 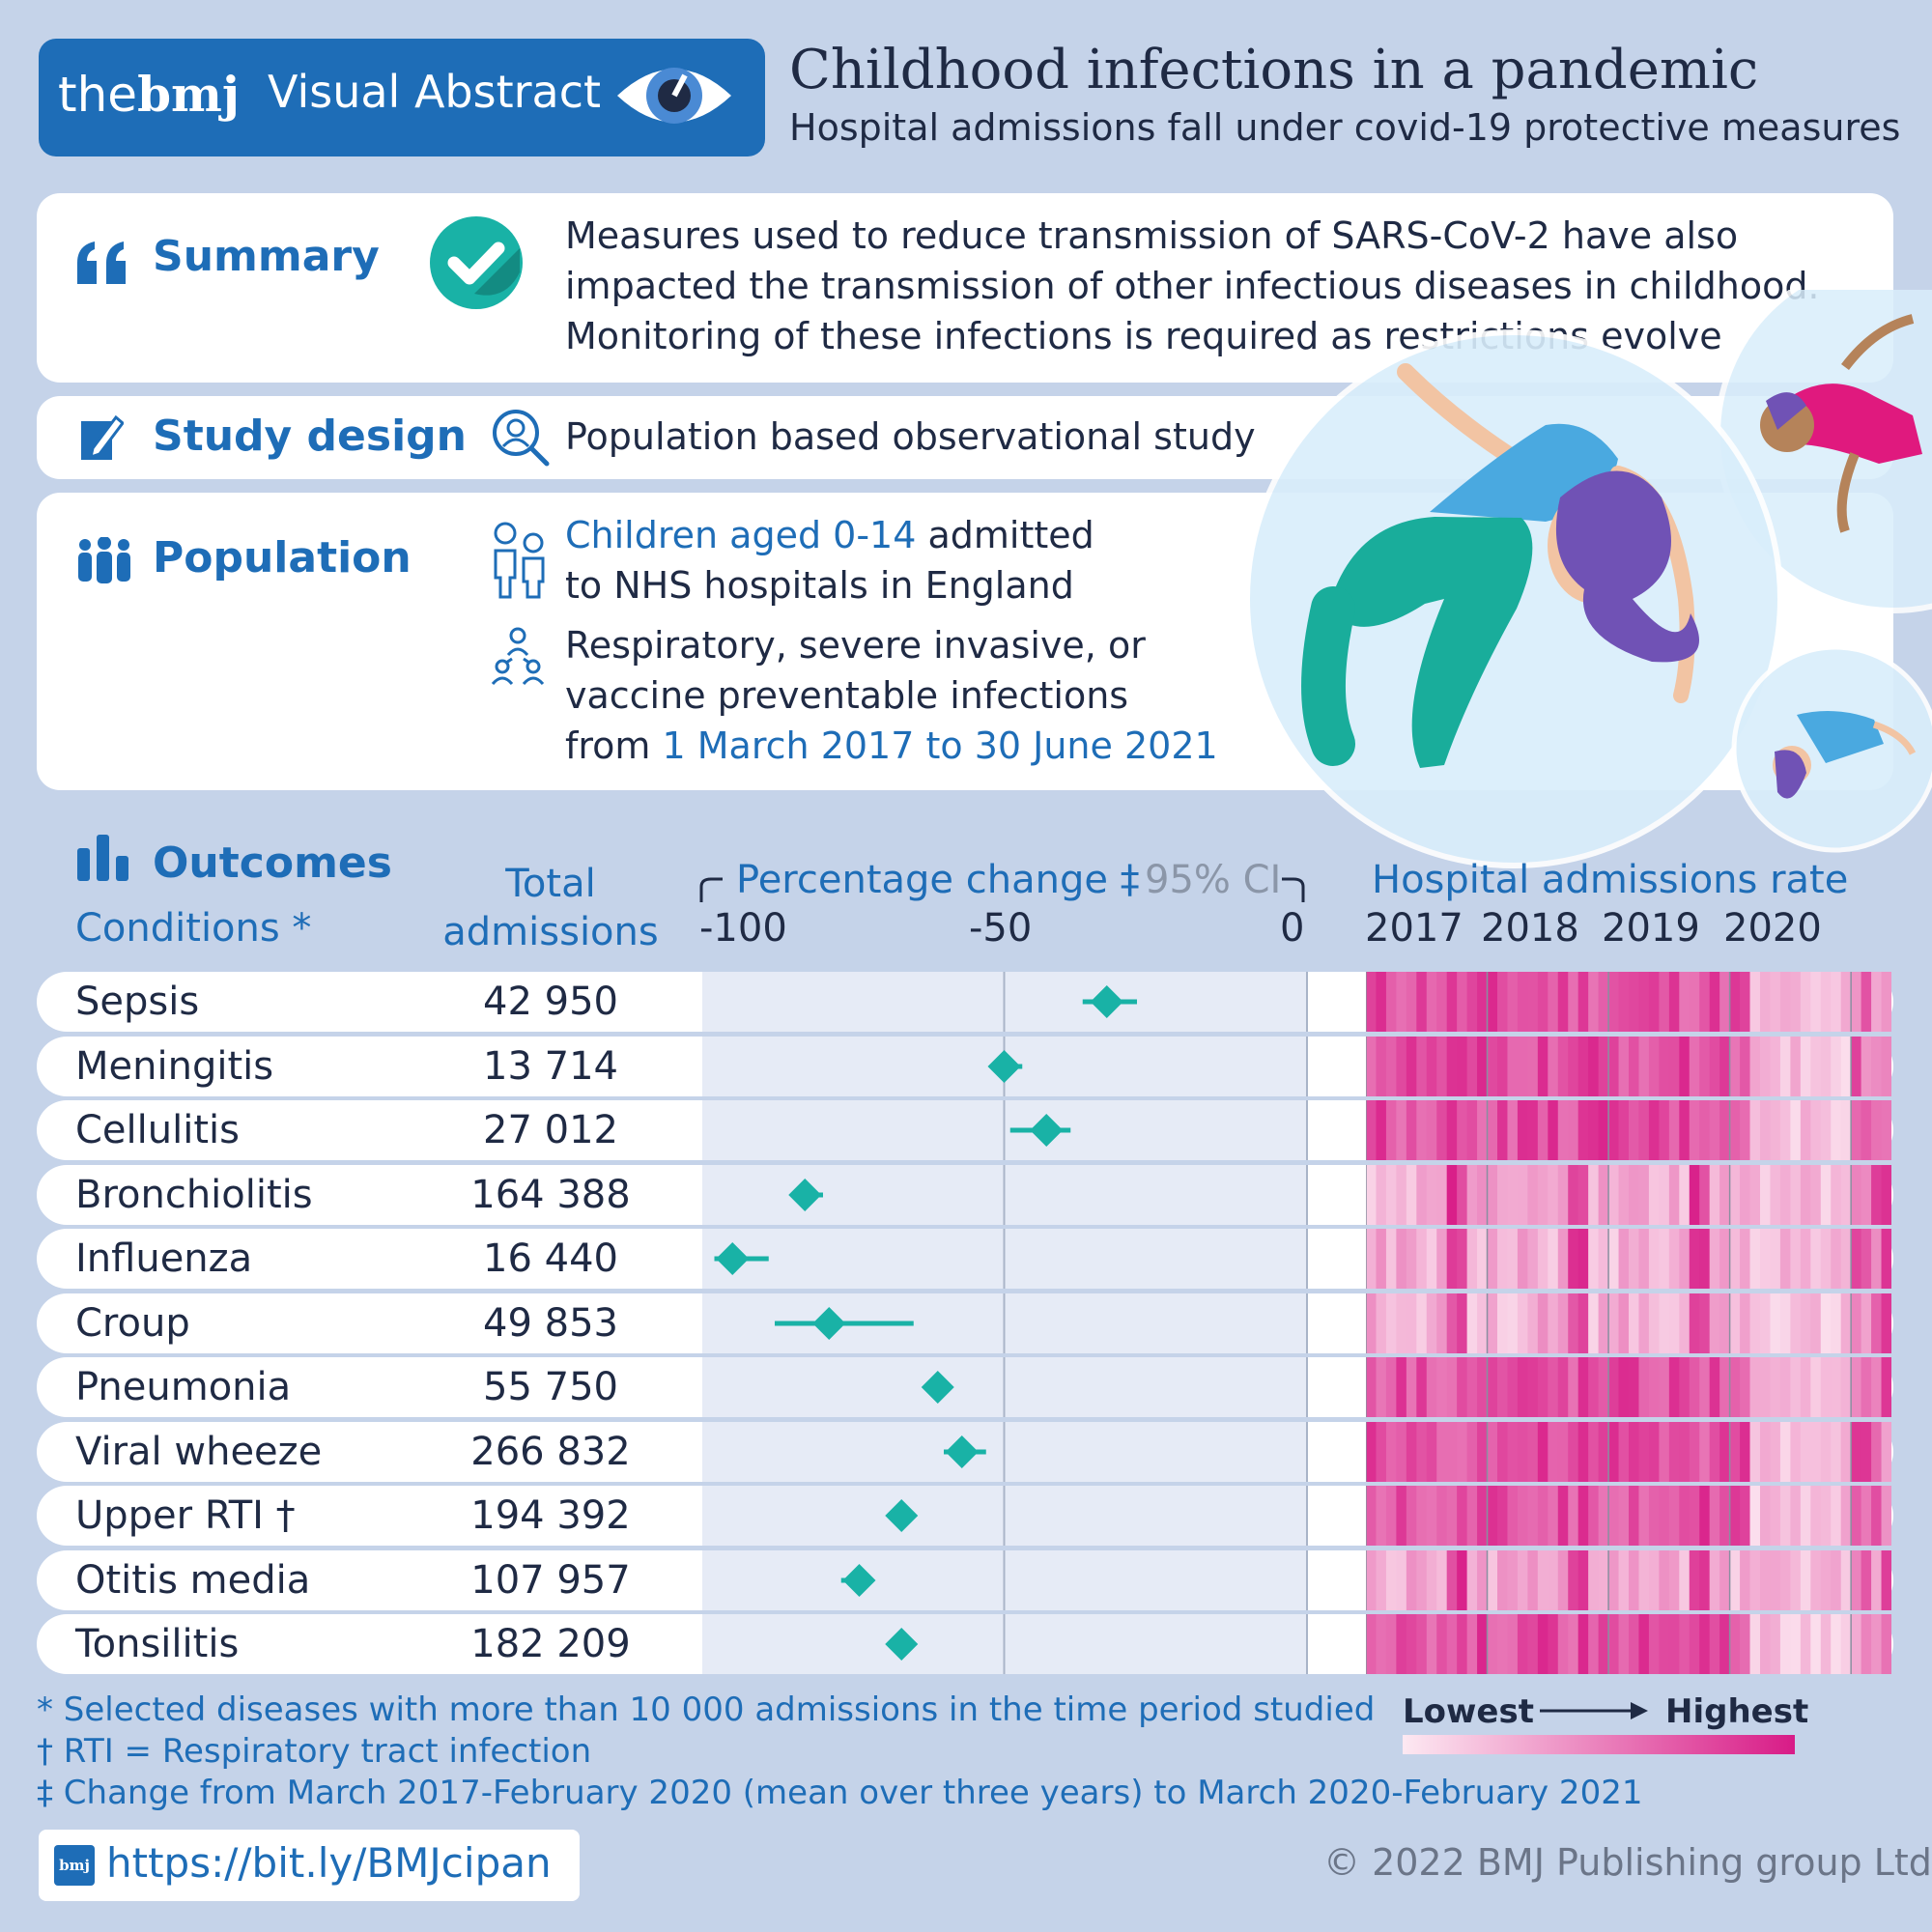 I want to click on legend-lowest: Lowest, so click(x=1468, y=1711).